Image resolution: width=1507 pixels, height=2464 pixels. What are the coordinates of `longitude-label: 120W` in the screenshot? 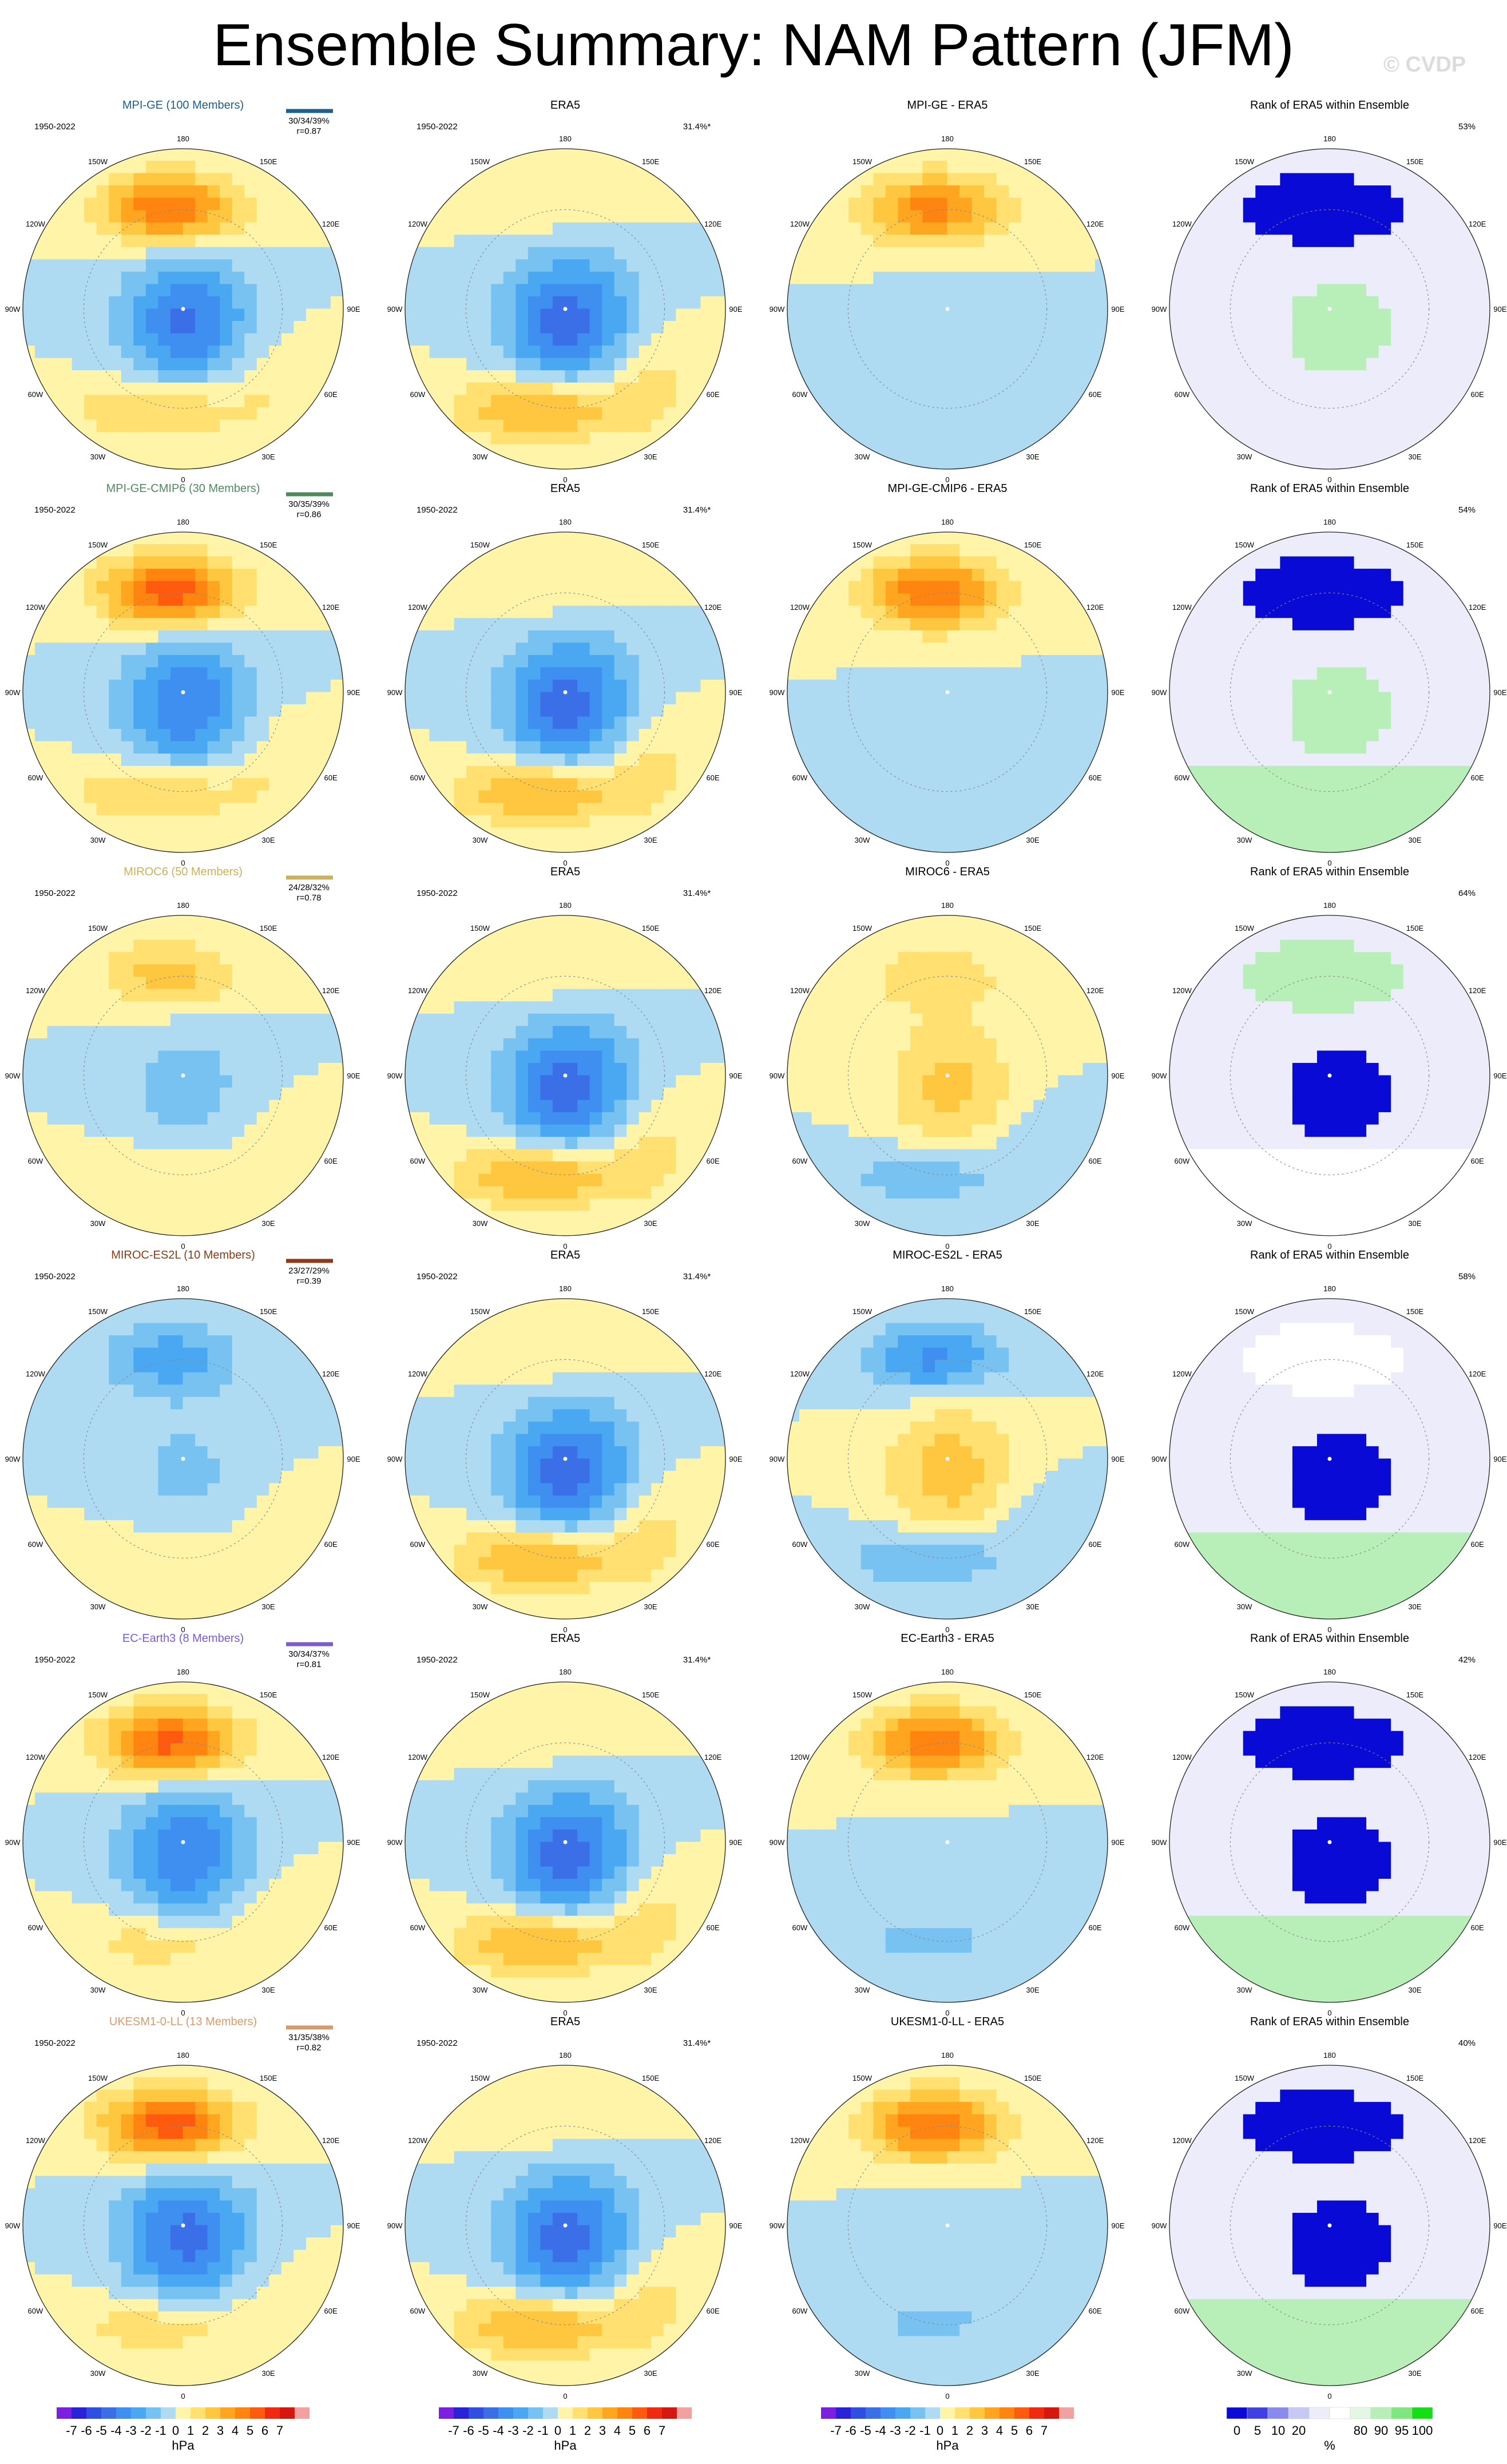 It's located at (800, 224).